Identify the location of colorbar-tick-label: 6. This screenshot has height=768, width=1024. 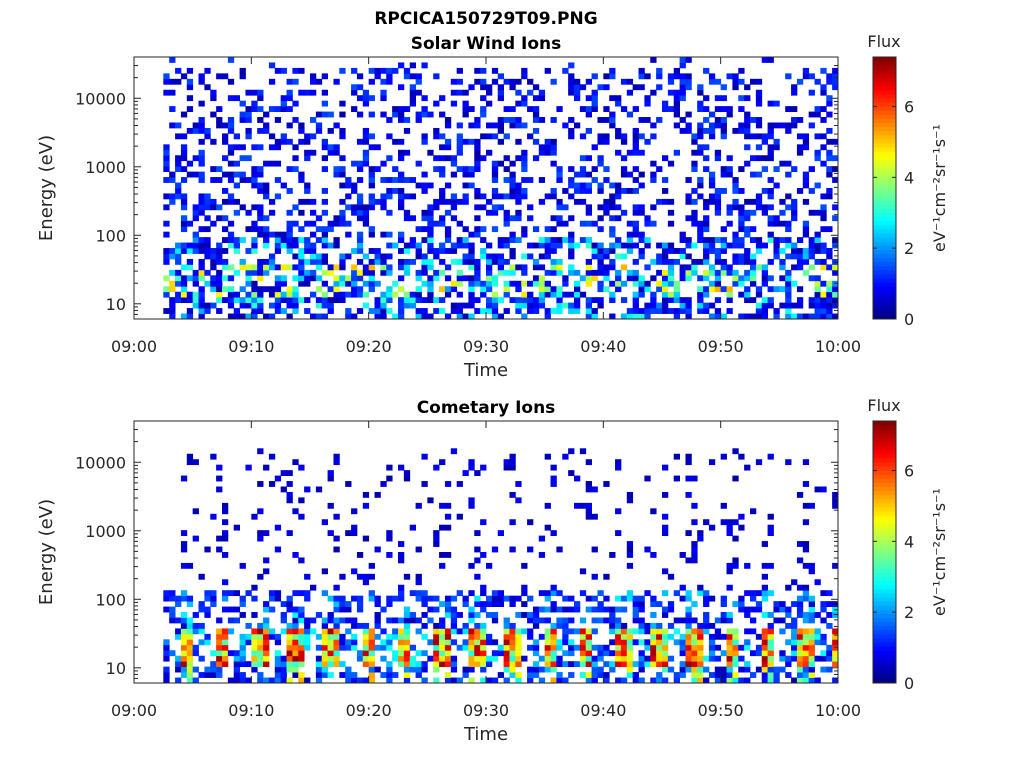
(909, 107).